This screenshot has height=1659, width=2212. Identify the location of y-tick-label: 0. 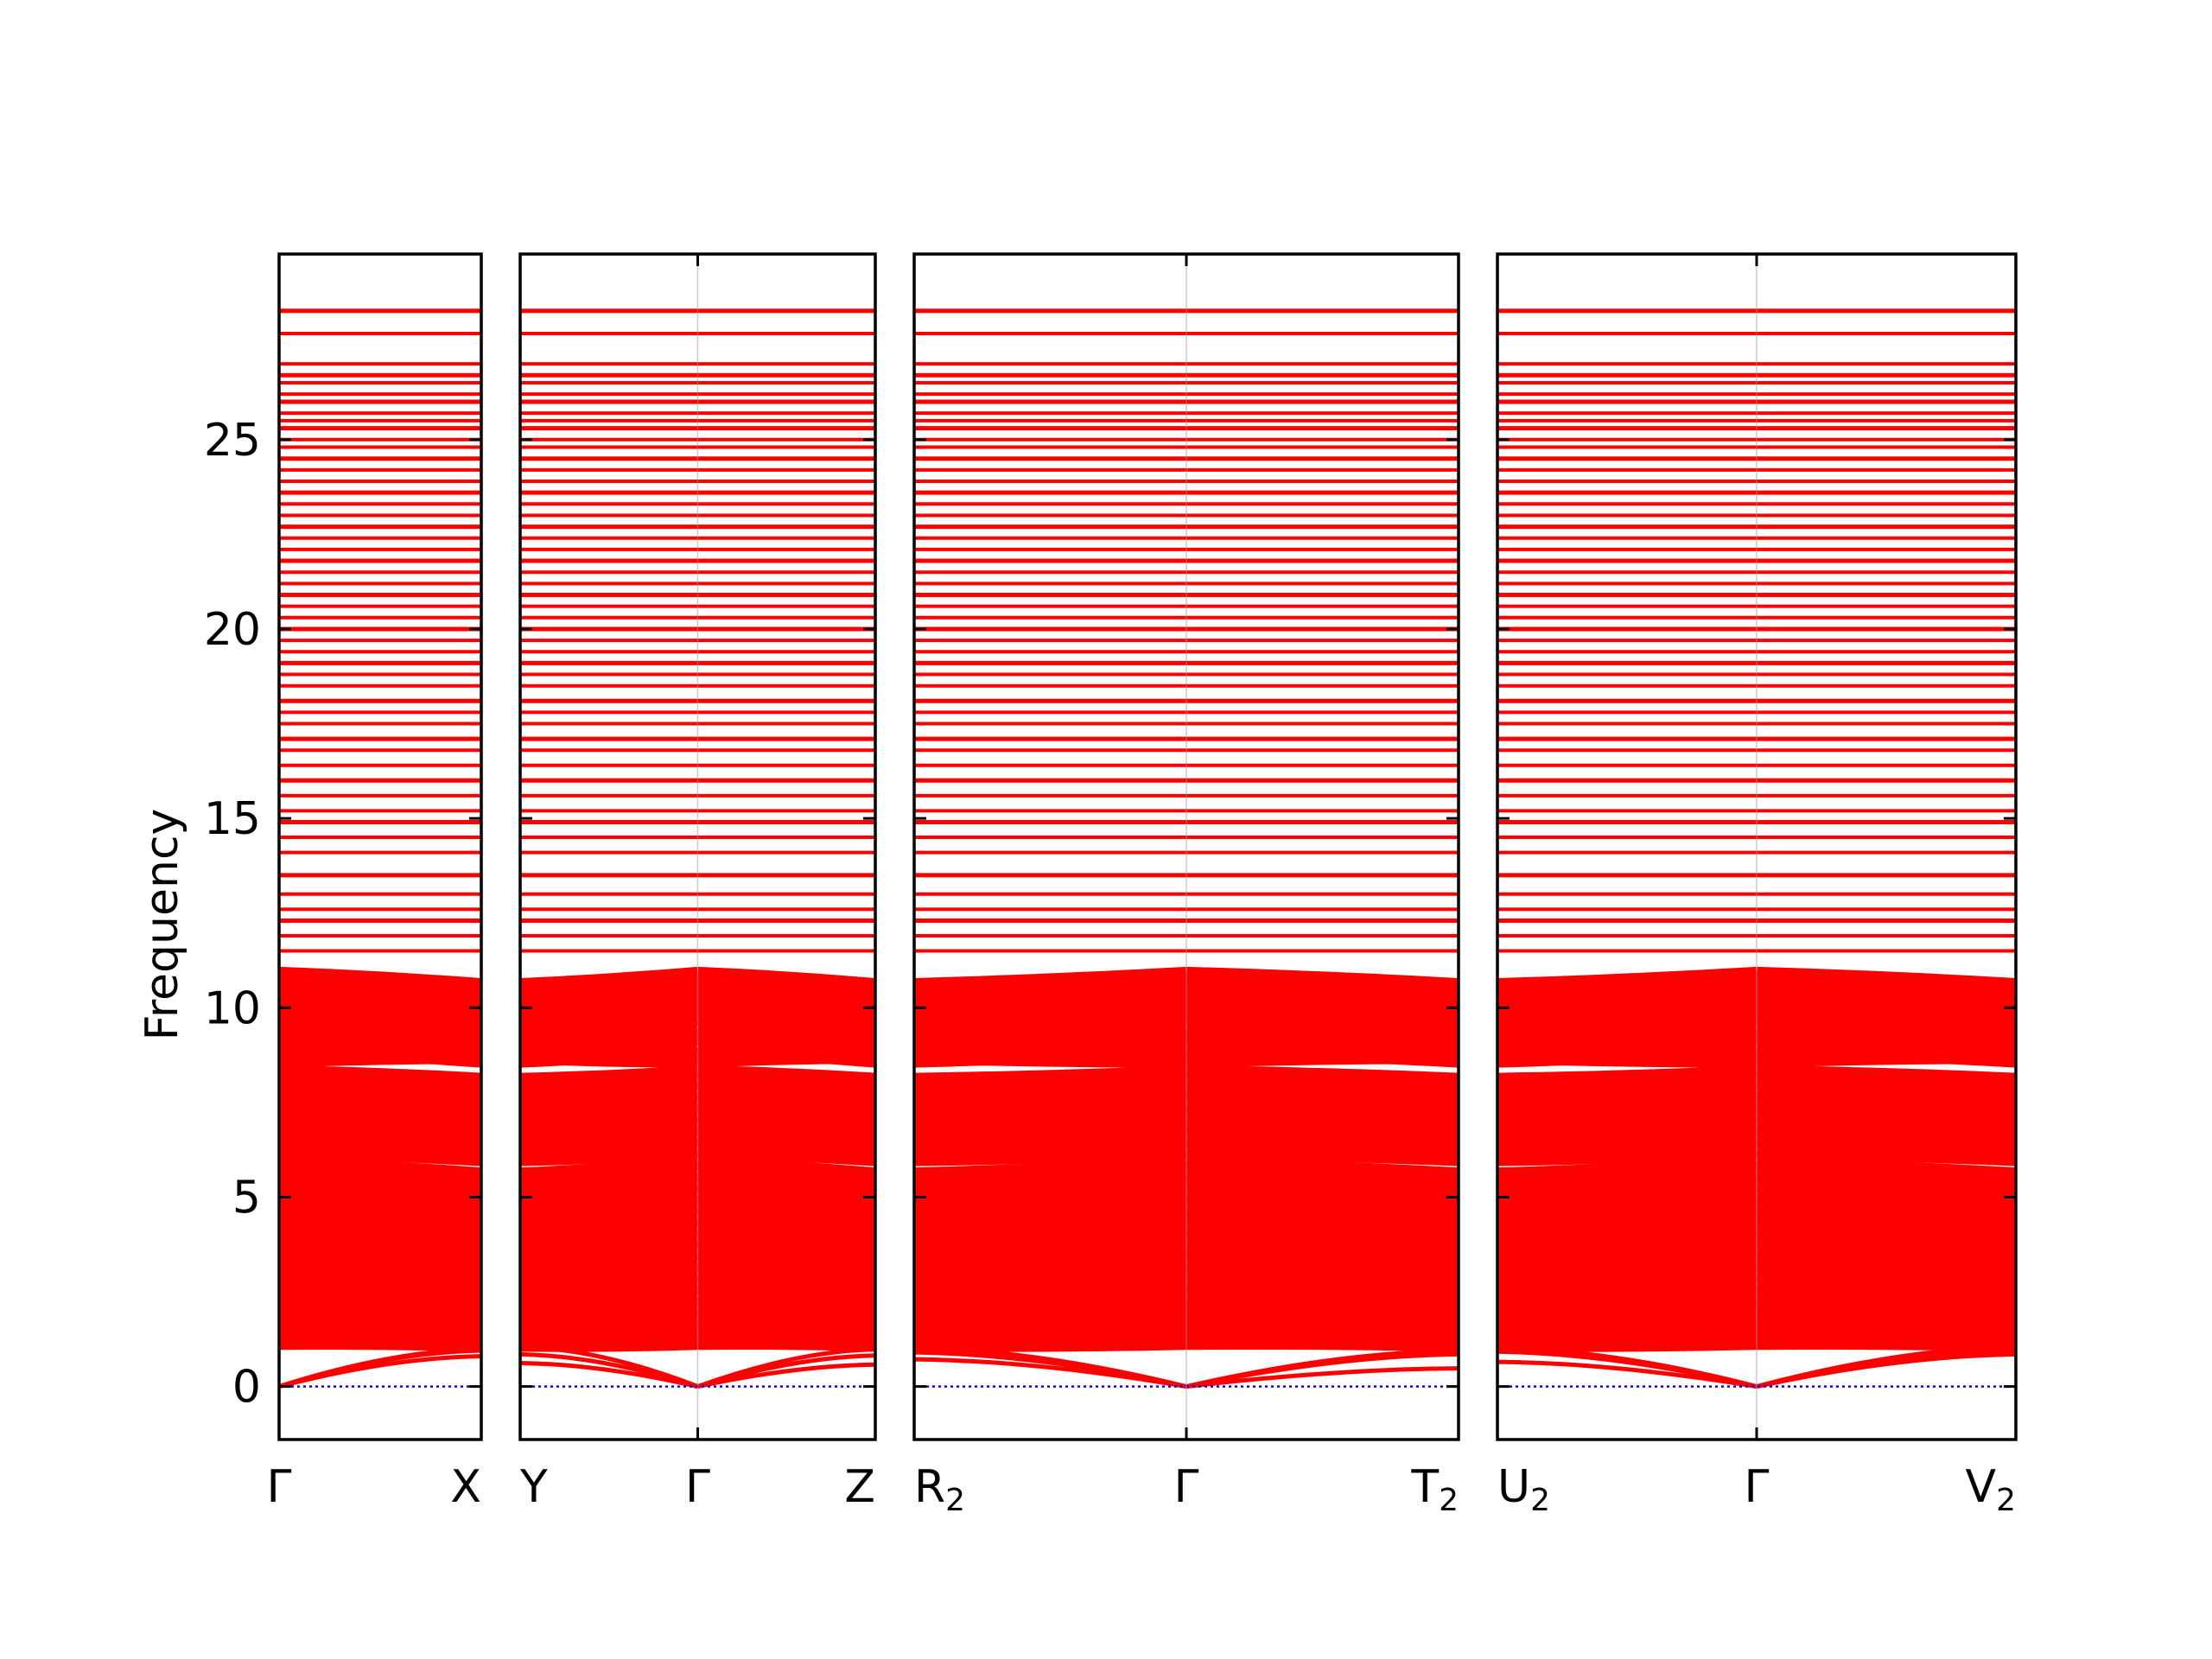
(246, 1388).